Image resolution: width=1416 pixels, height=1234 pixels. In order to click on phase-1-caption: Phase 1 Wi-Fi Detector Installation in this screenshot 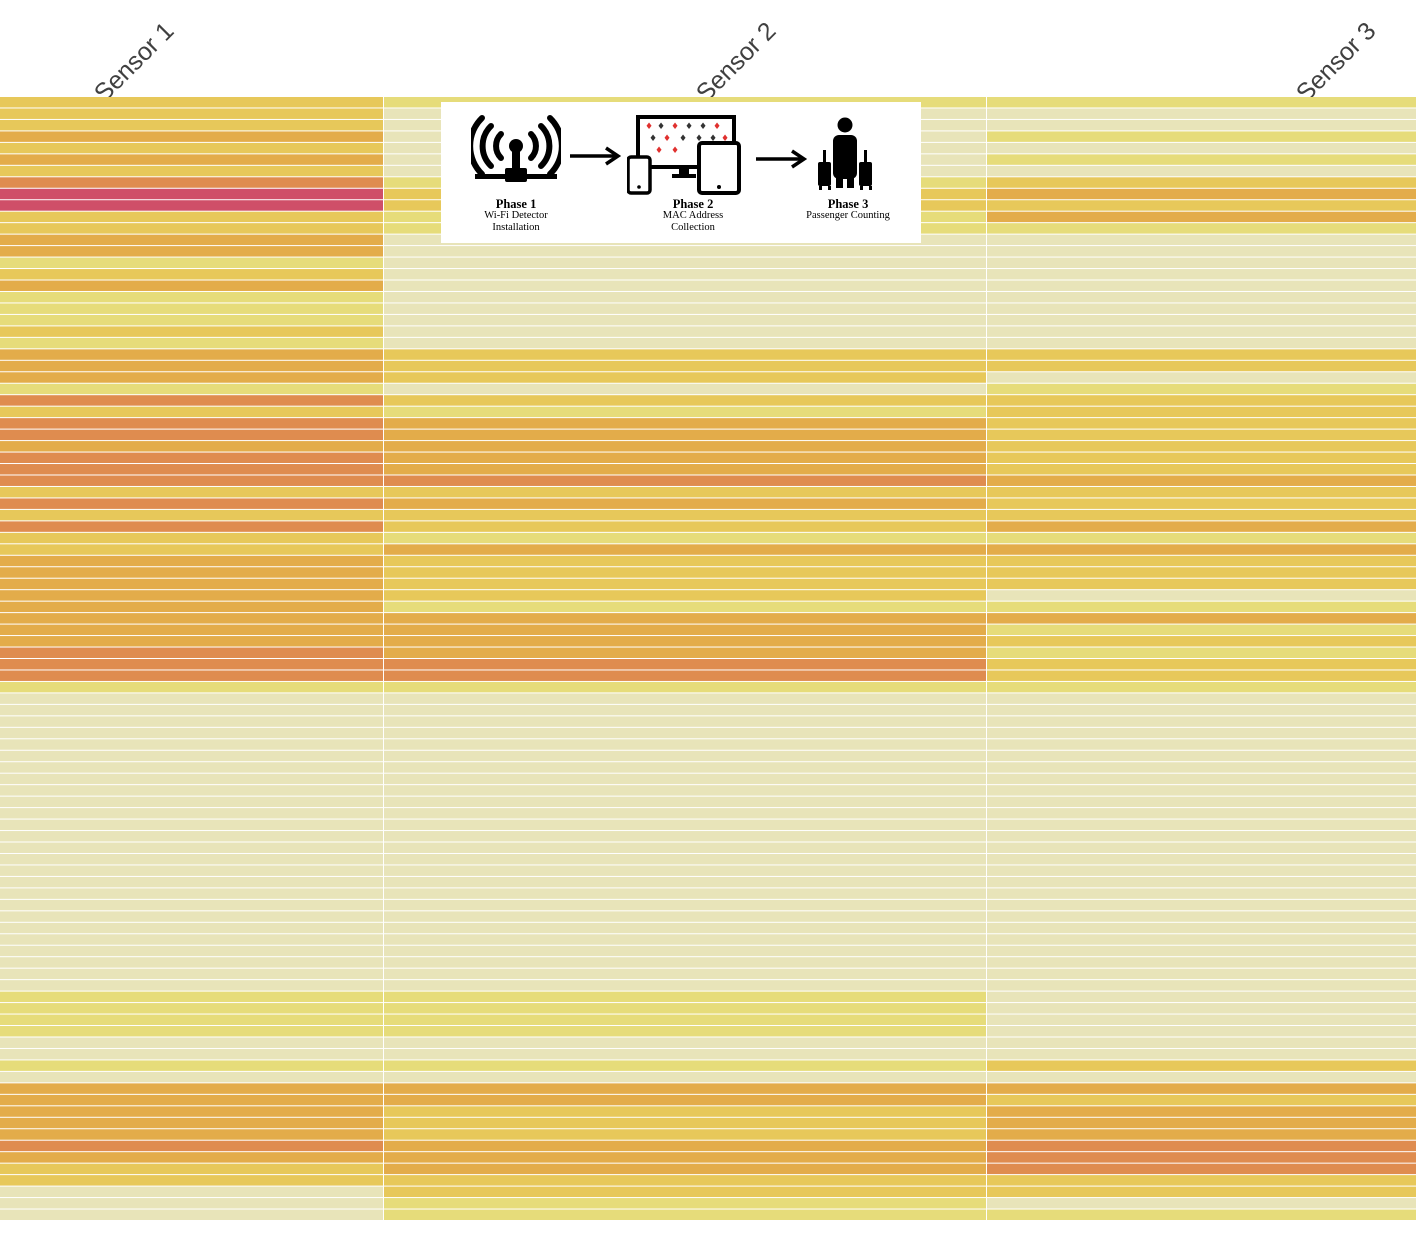, I will do `click(516, 216)`.